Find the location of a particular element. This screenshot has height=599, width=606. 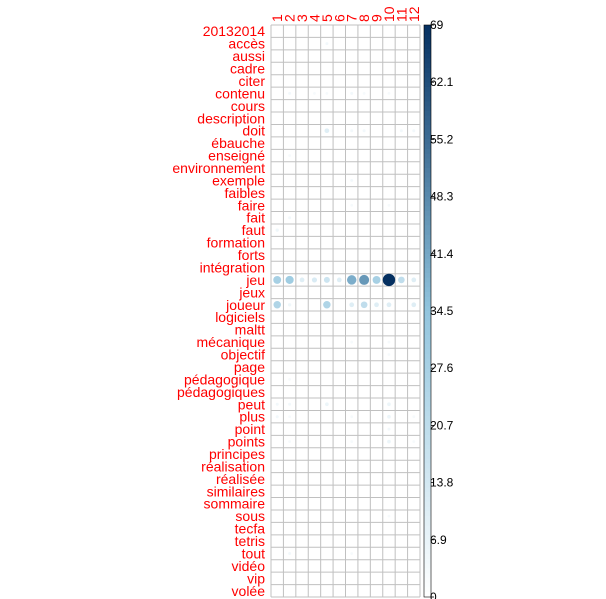

row-label: réalisée is located at coordinates (240, 479).